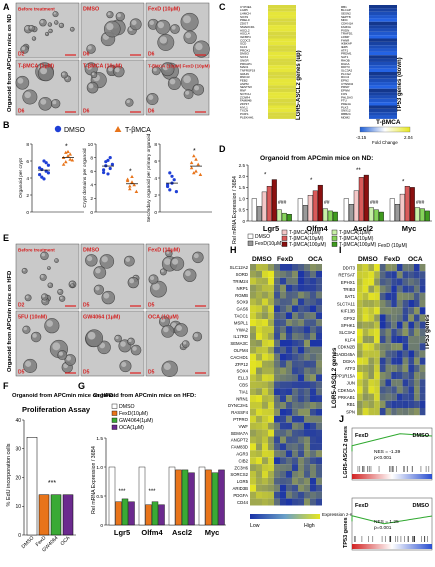  Describe the element at coordinates (282, 203) in the screenshot. I see `panel-d-hash: ###` at that location.